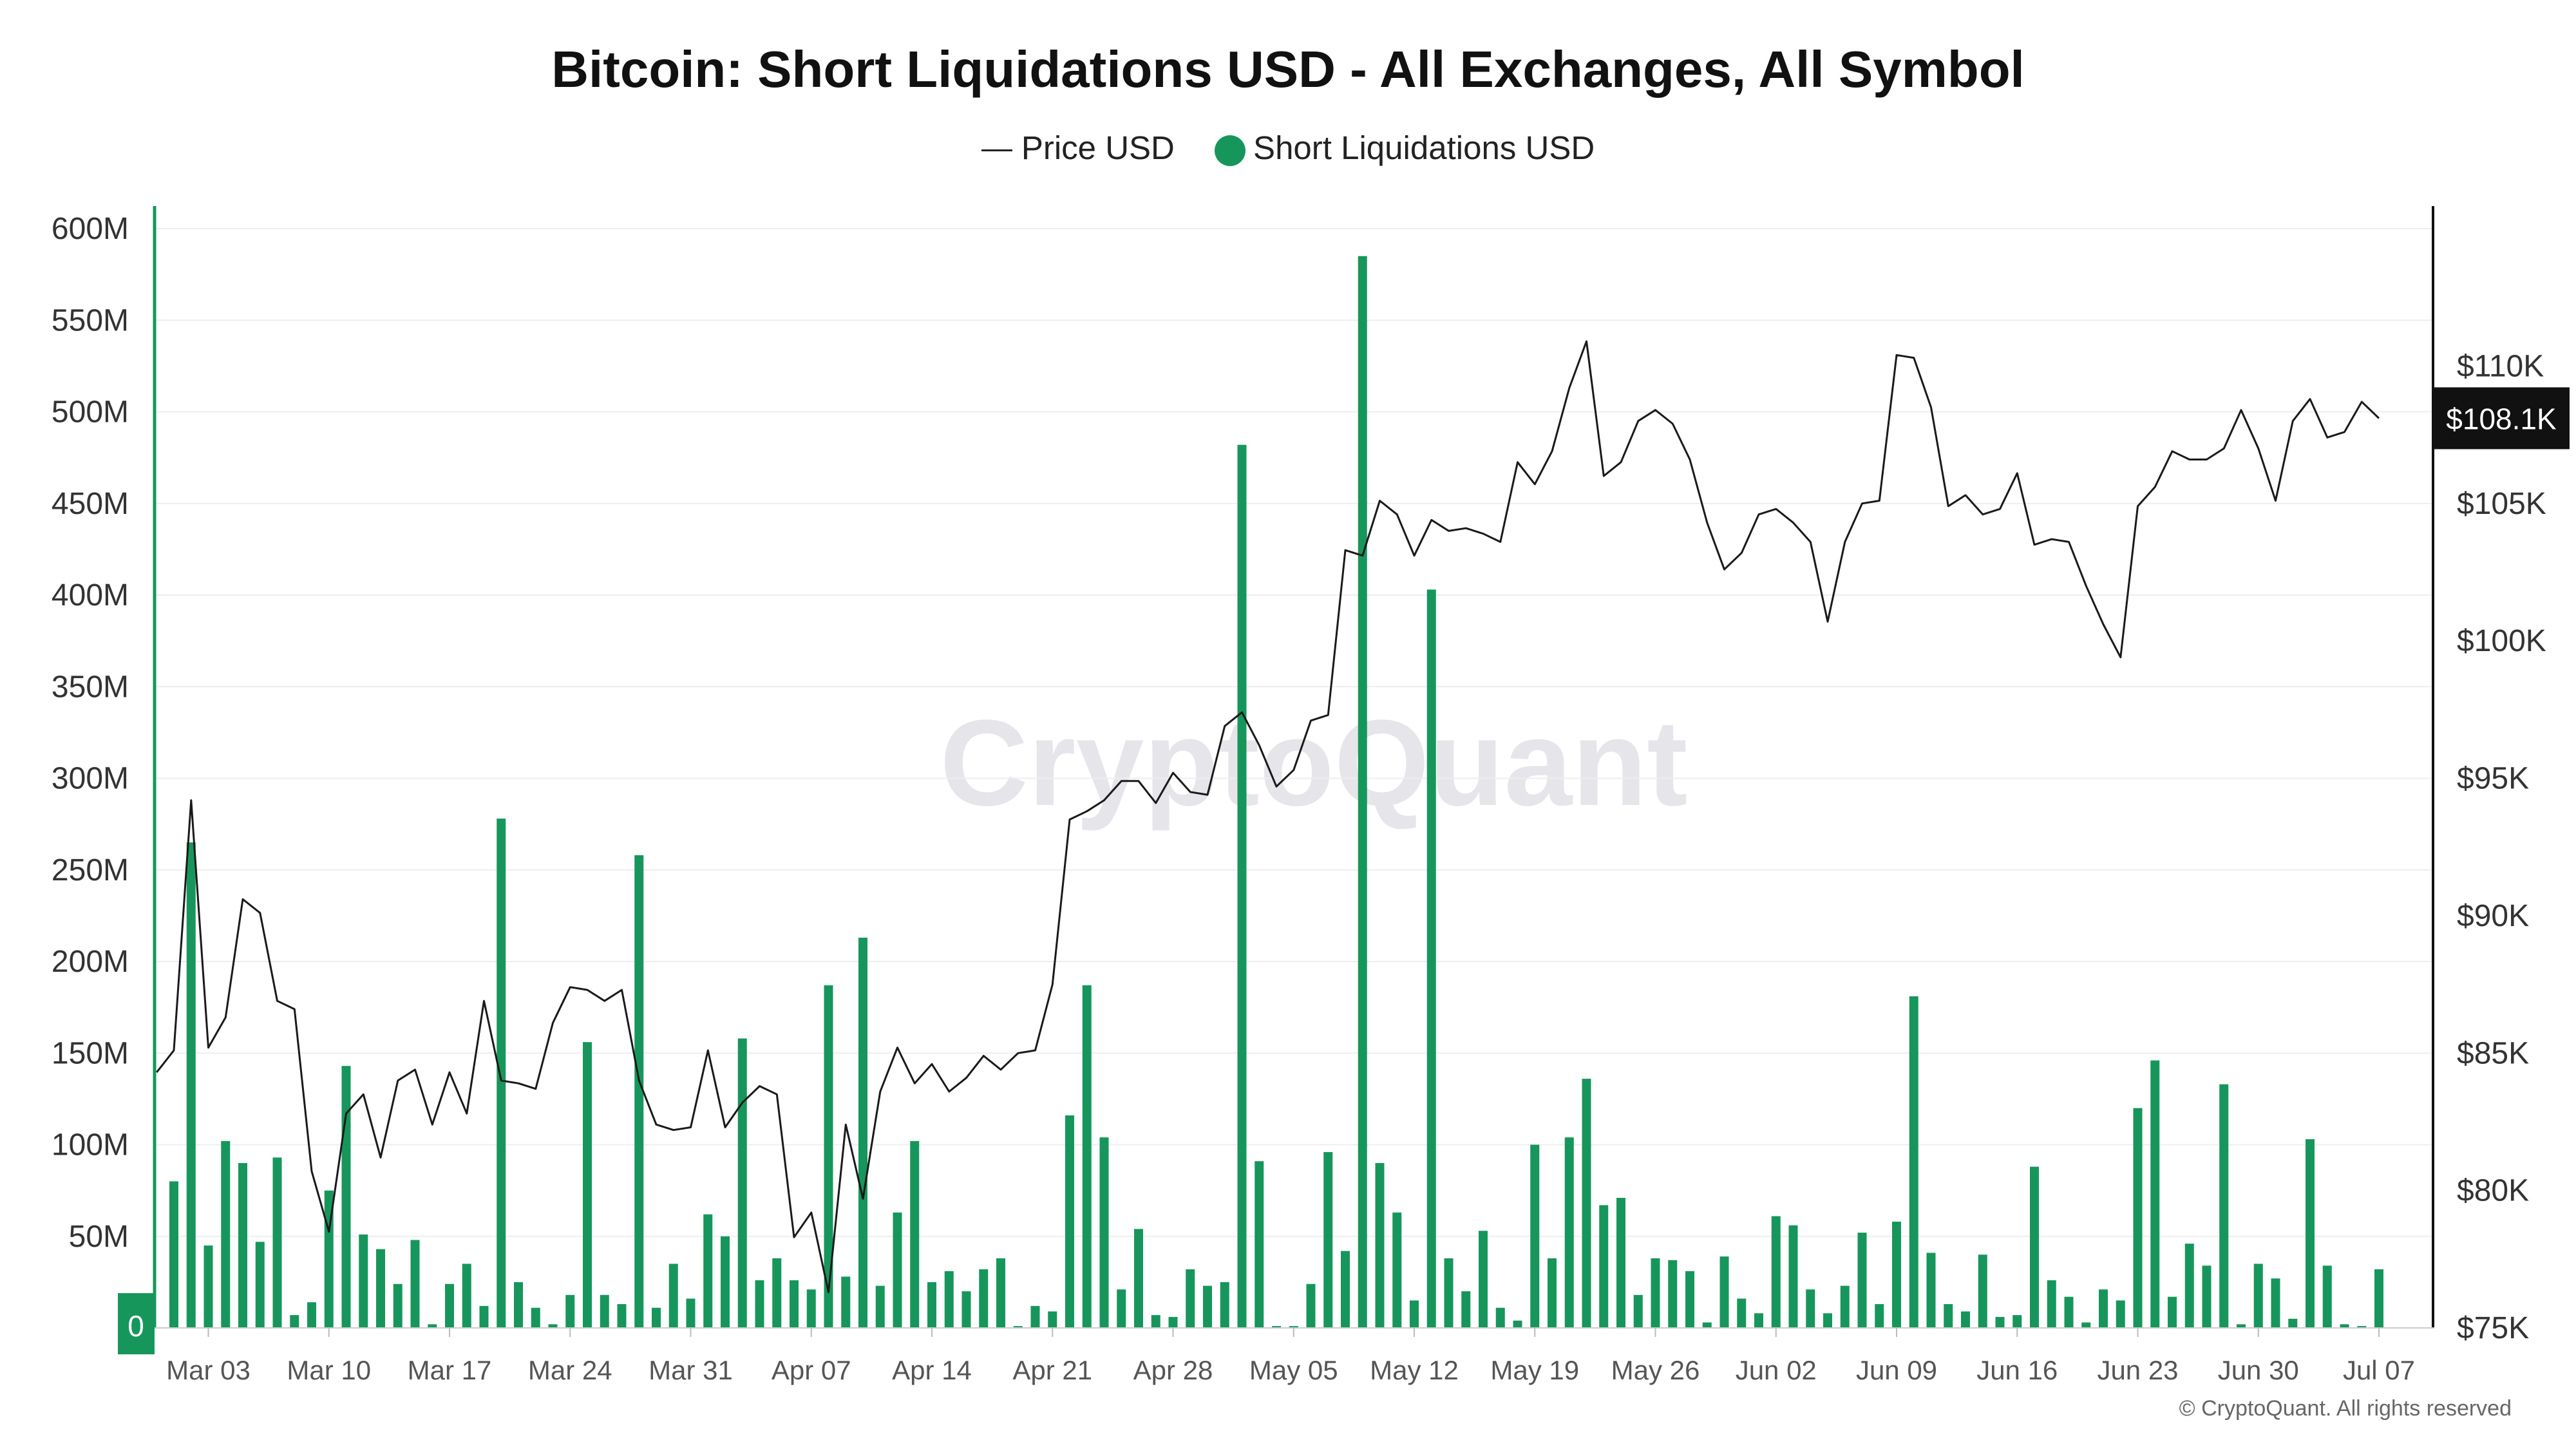 Image resolution: width=2576 pixels, height=1449 pixels. What do you see at coordinates (99, 1237) in the screenshot?
I see `left-tick-label: 50M` at bounding box center [99, 1237].